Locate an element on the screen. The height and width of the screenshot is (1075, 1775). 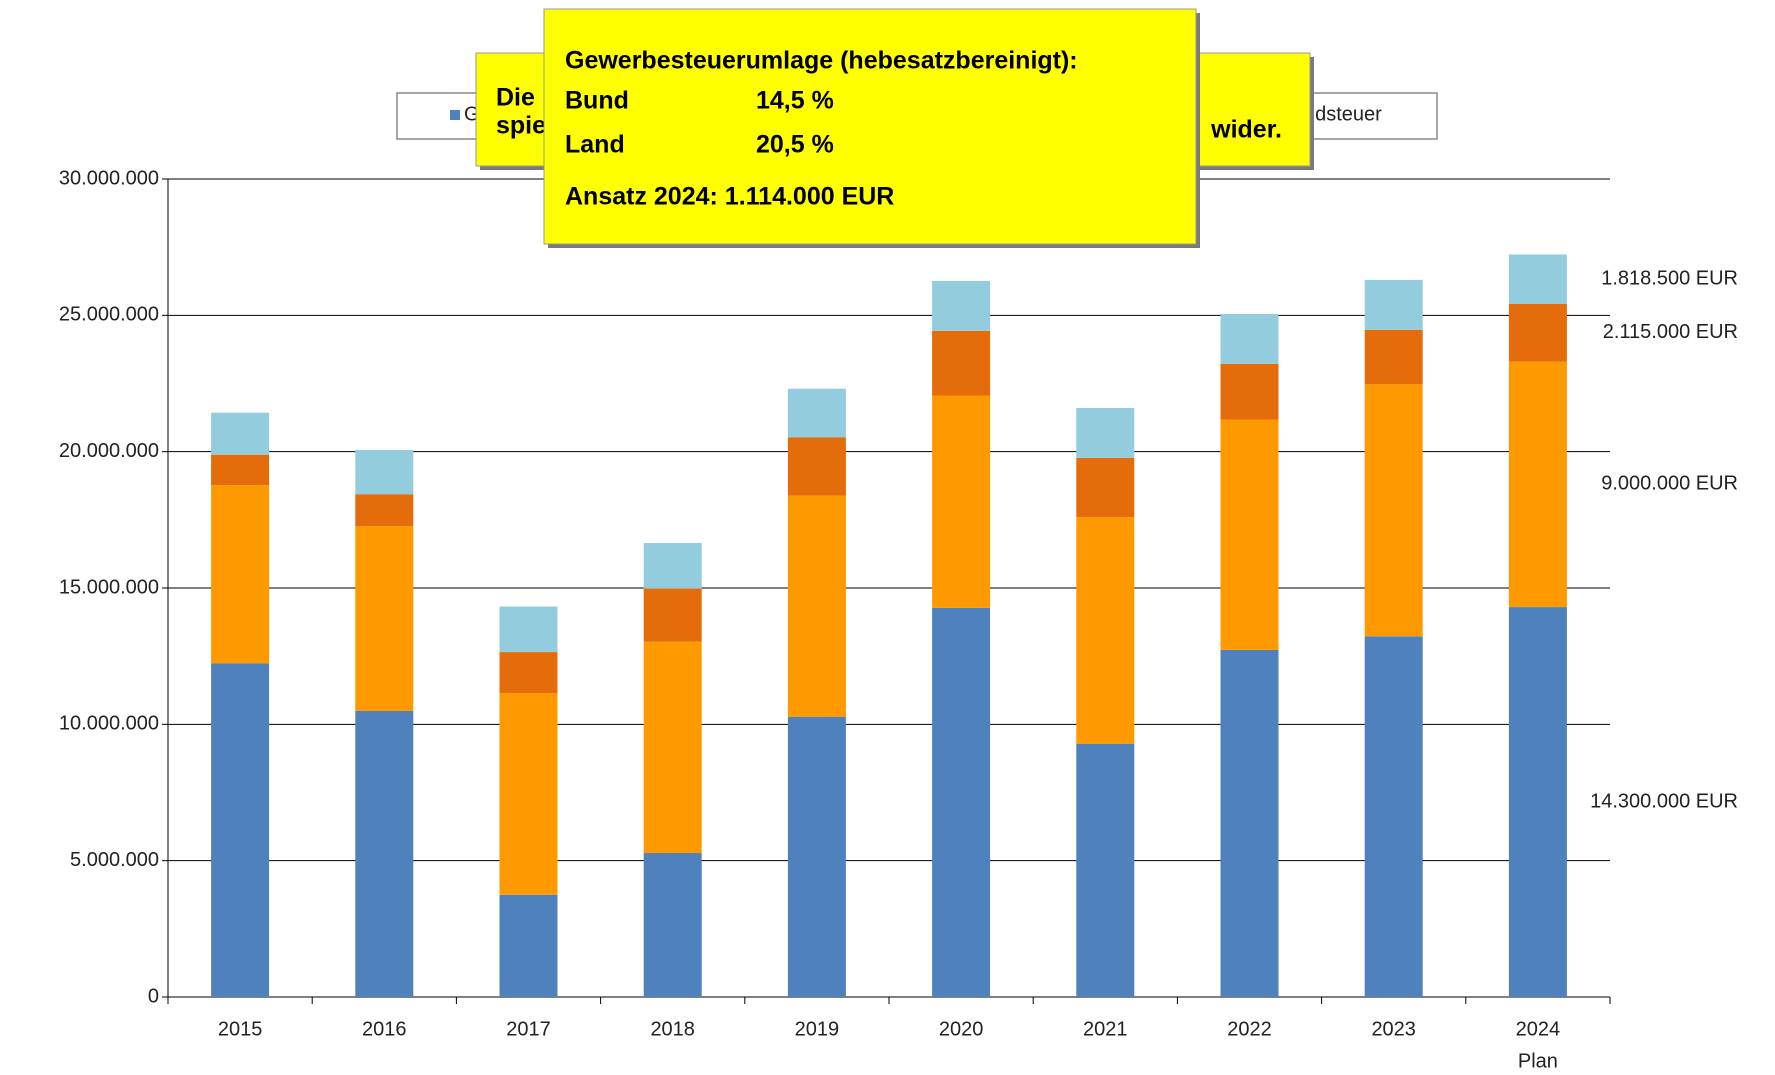
x-tick-label: 2017 is located at coordinates (528, 1029).